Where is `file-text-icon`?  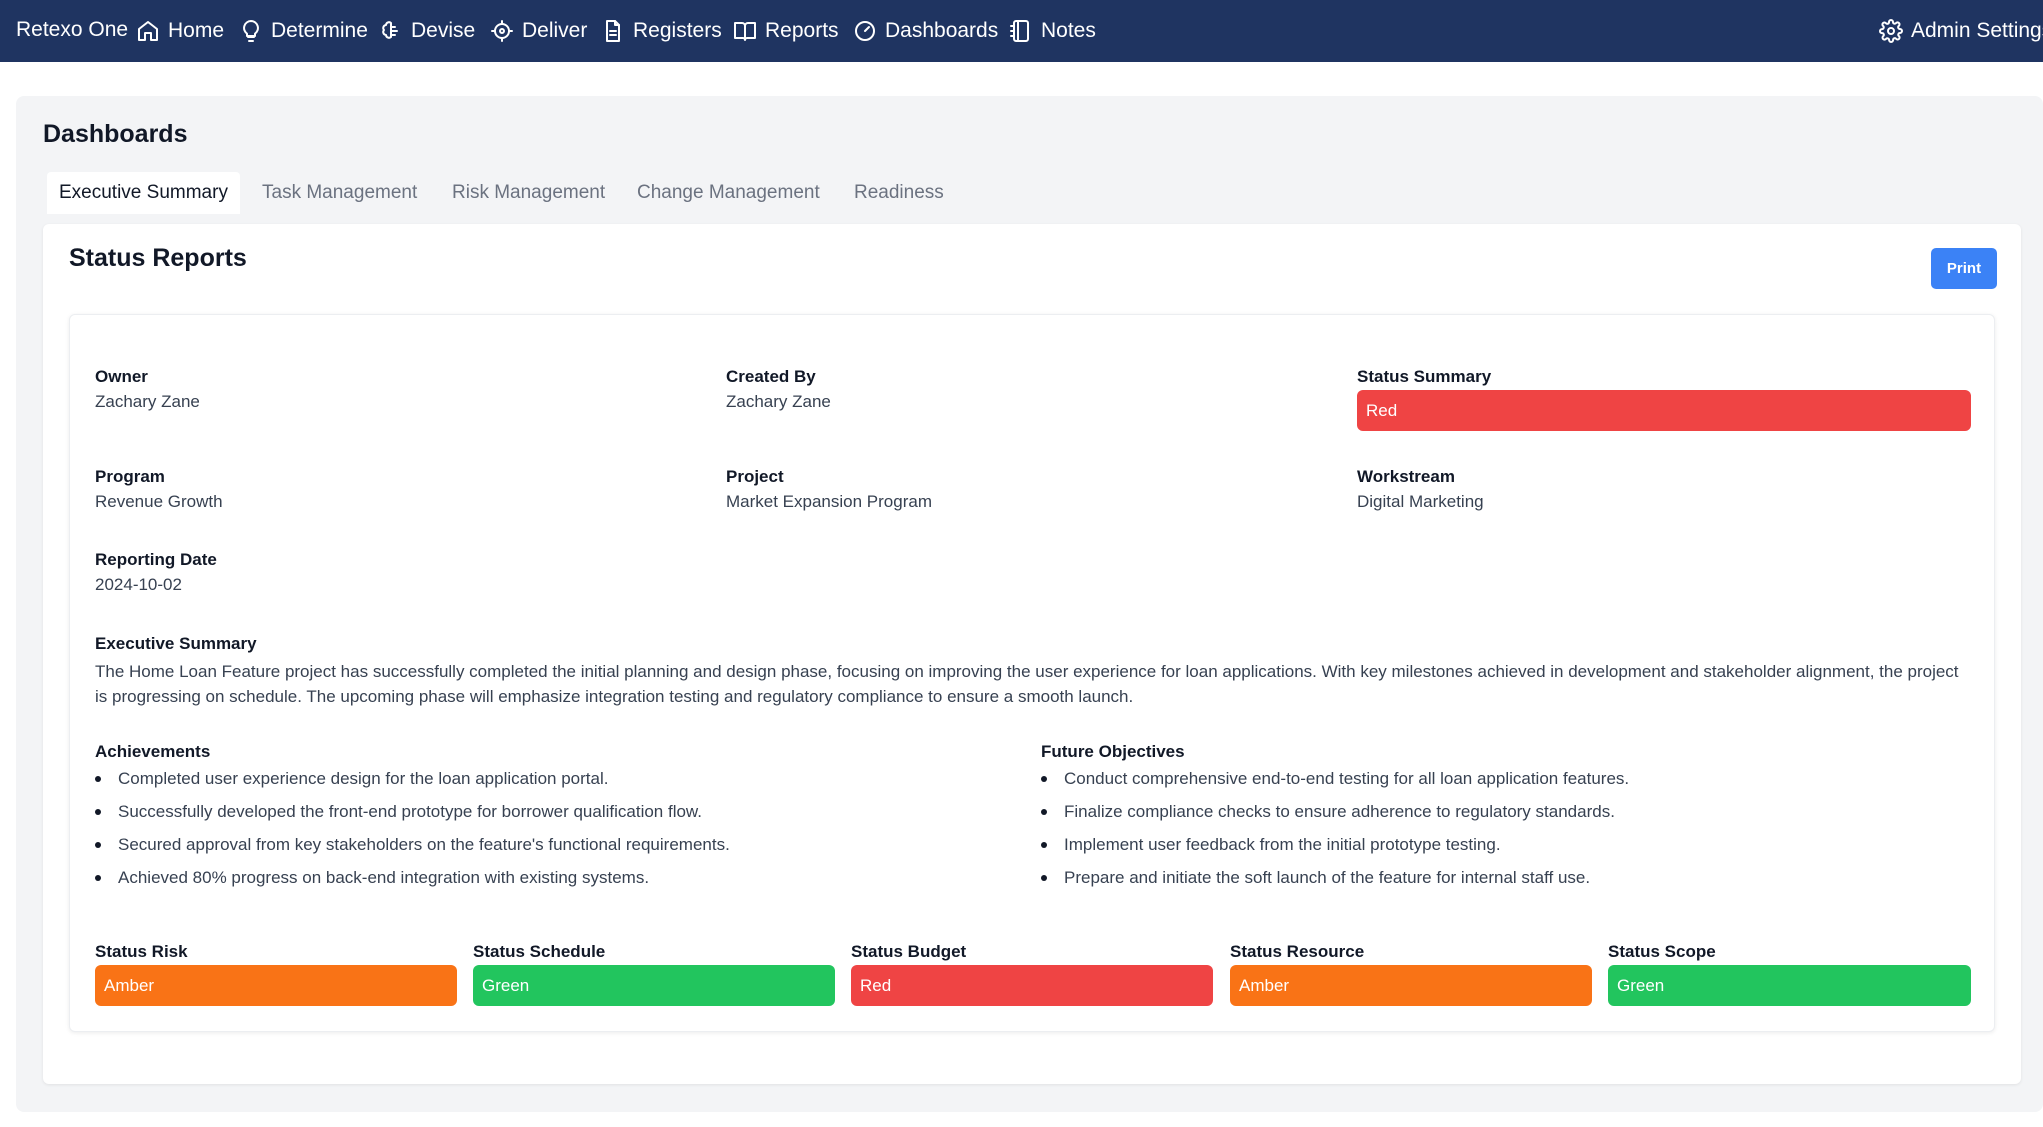 file-text-icon is located at coordinates (613, 31).